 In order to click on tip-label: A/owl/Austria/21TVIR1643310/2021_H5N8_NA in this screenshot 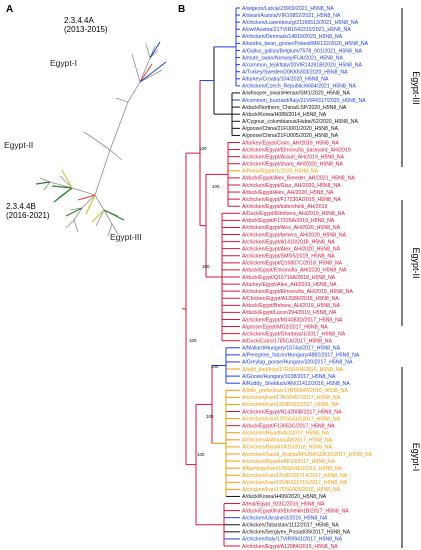, I will do `click(296, 30)`.